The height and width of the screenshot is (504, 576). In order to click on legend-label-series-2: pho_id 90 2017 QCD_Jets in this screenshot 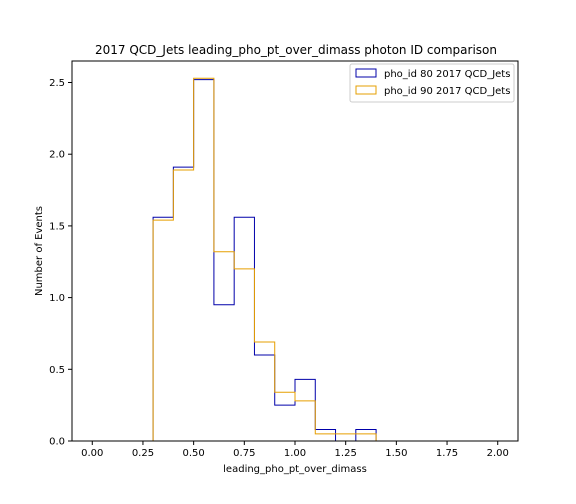, I will do `click(447, 91)`.